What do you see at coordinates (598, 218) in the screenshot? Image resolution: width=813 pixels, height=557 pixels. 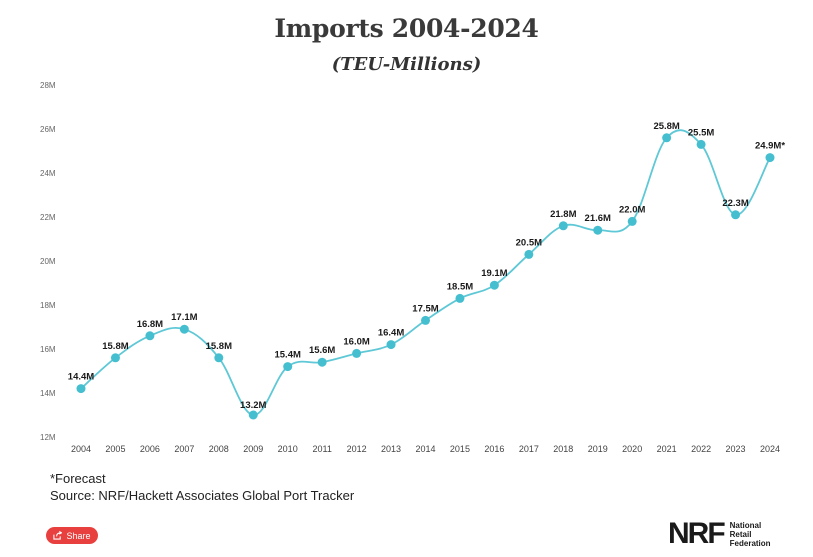 I see `data-label: 21.6M` at bounding box center [598, 218].